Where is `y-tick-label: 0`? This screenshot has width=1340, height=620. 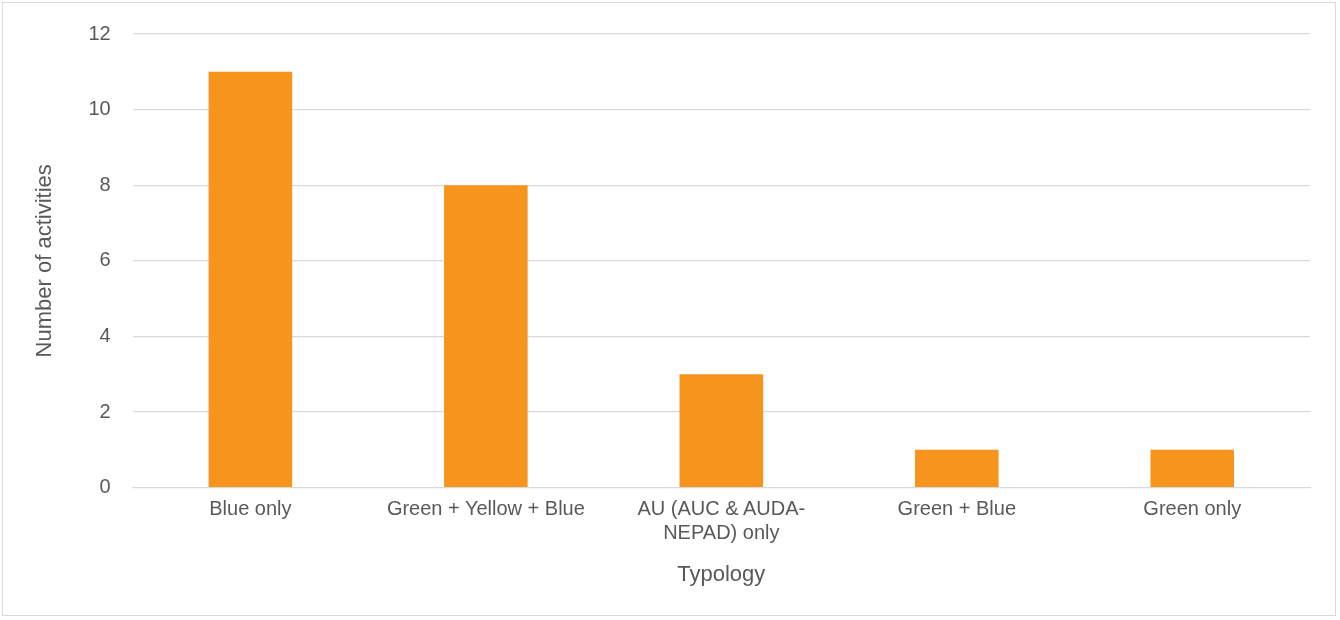
y-tick-label: 0 is located at coordinates (105, 486).